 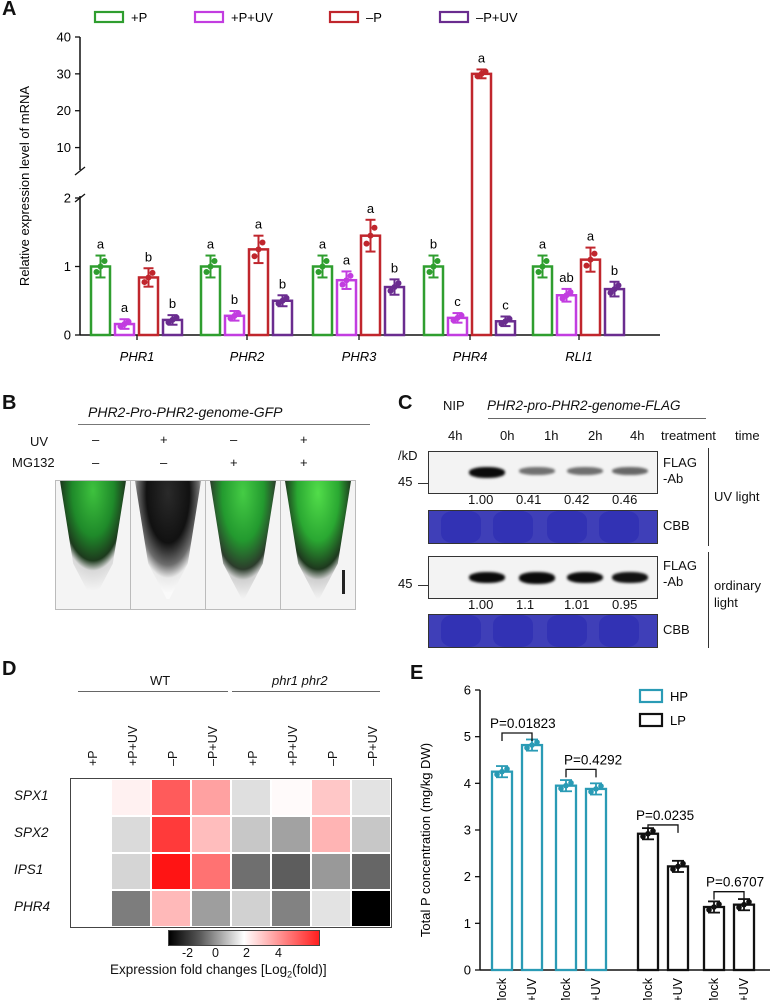 I want to click on heatmap-col-label-6: –P, so click(x=333, y=758).